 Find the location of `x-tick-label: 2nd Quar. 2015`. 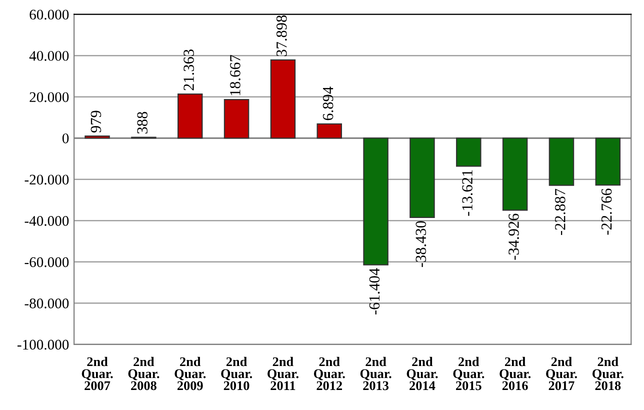

x-tick-label: 2nd Quar. 2015 is located at coordinates (468, 373).